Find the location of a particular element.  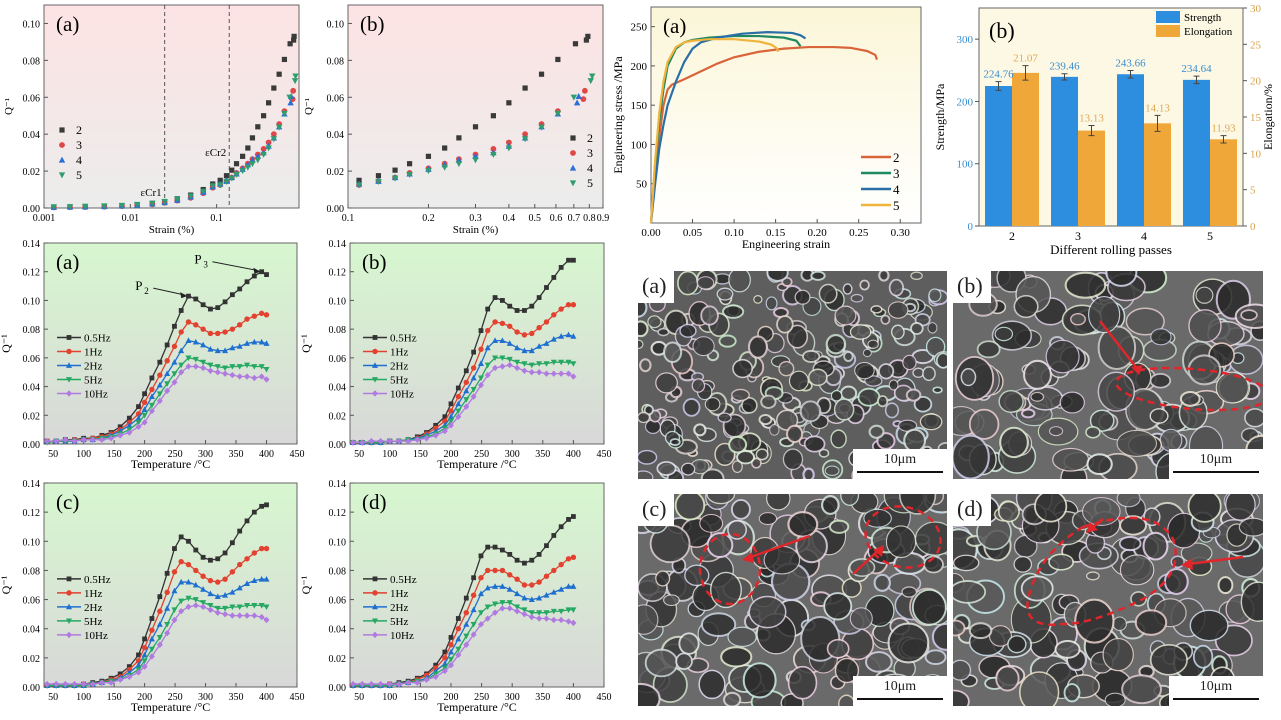

value-label-elongation: 14.13 is located at coordinates (1157, 108).